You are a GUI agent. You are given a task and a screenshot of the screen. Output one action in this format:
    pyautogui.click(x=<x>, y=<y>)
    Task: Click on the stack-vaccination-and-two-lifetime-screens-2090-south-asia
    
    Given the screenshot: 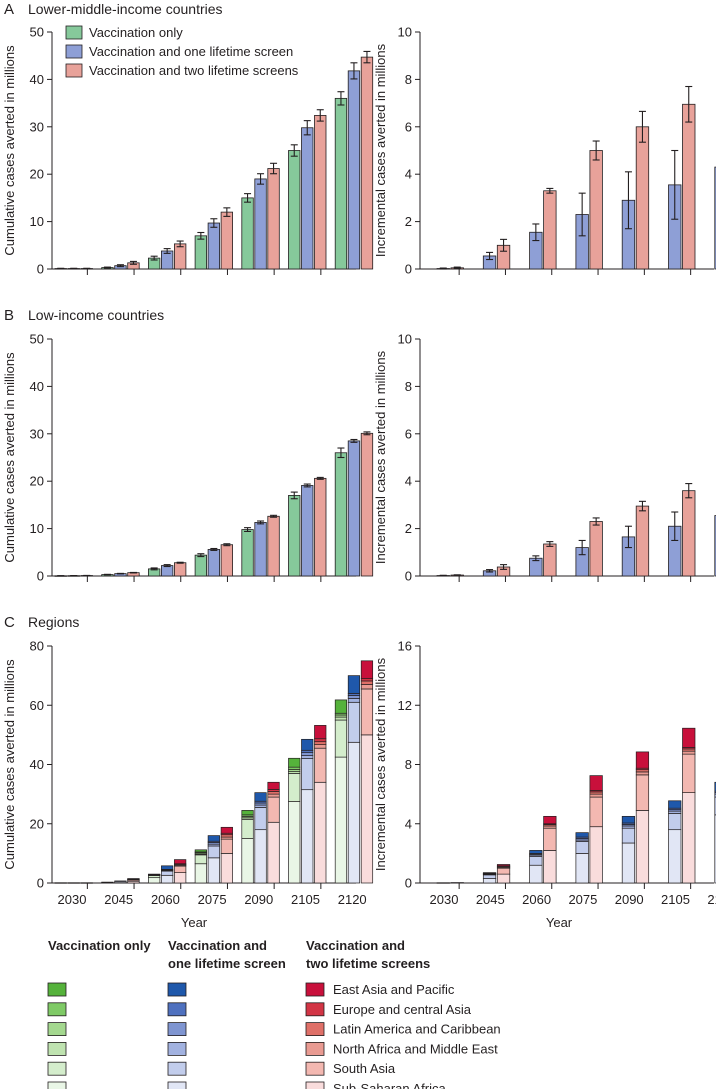 What is the action you would take?
    pyautogui.click(x=642, y=792)
    